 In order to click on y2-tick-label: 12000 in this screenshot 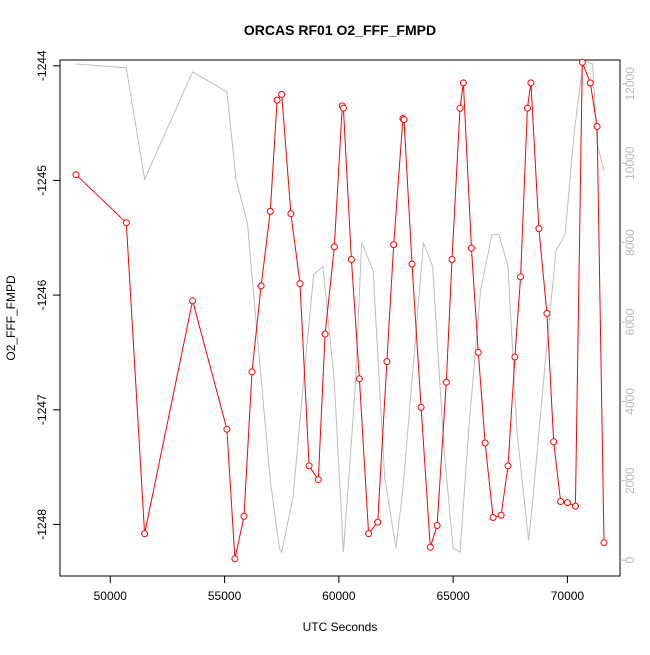, I will do `click(630, 84)`.